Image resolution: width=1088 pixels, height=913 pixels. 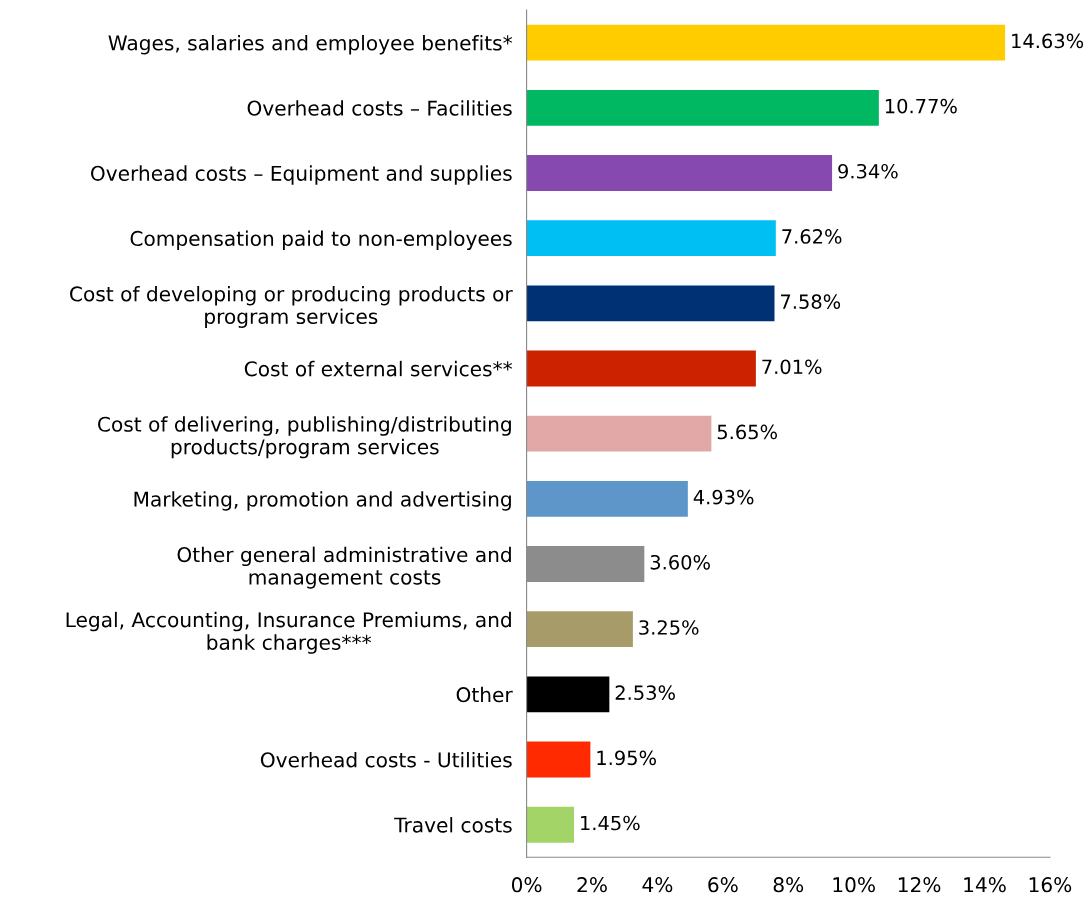 I want to click on x-tick-label: 8%, so click(x=788, y=885).